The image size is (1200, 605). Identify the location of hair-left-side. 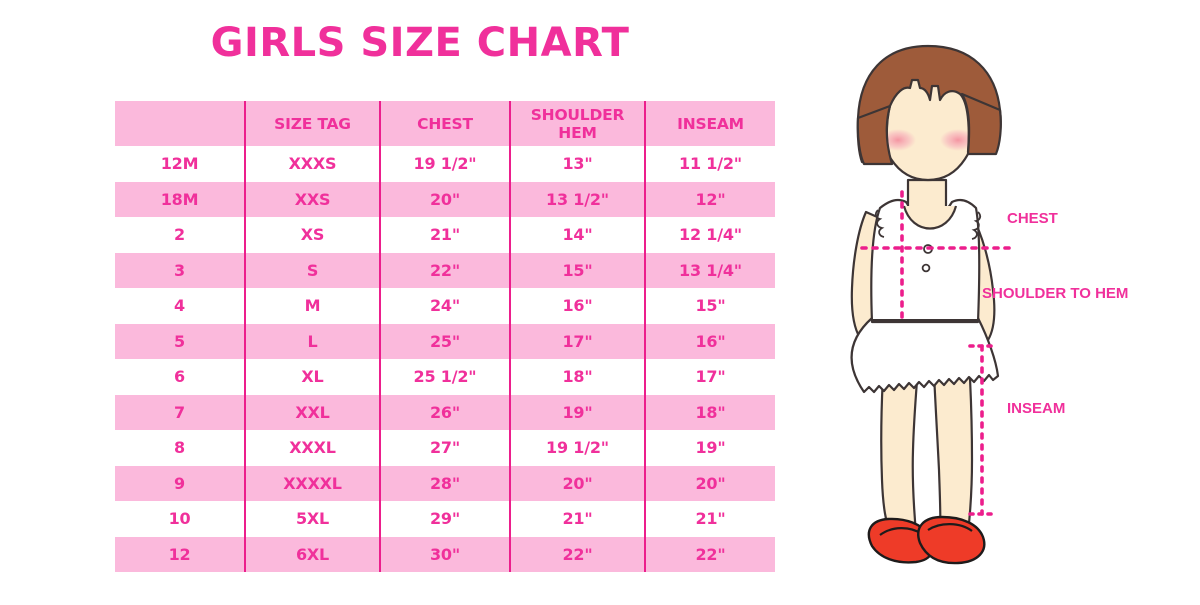
(875, 135).